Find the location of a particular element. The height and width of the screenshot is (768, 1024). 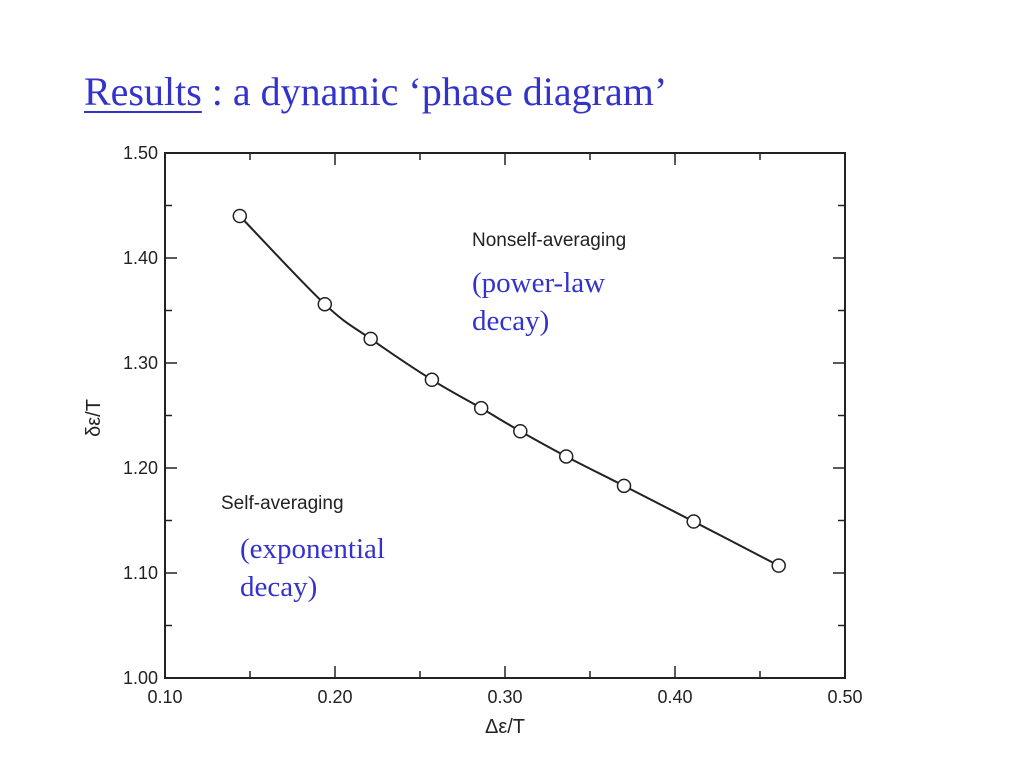

x-axis-label: Δε/T is located at coordinates (505, 727).